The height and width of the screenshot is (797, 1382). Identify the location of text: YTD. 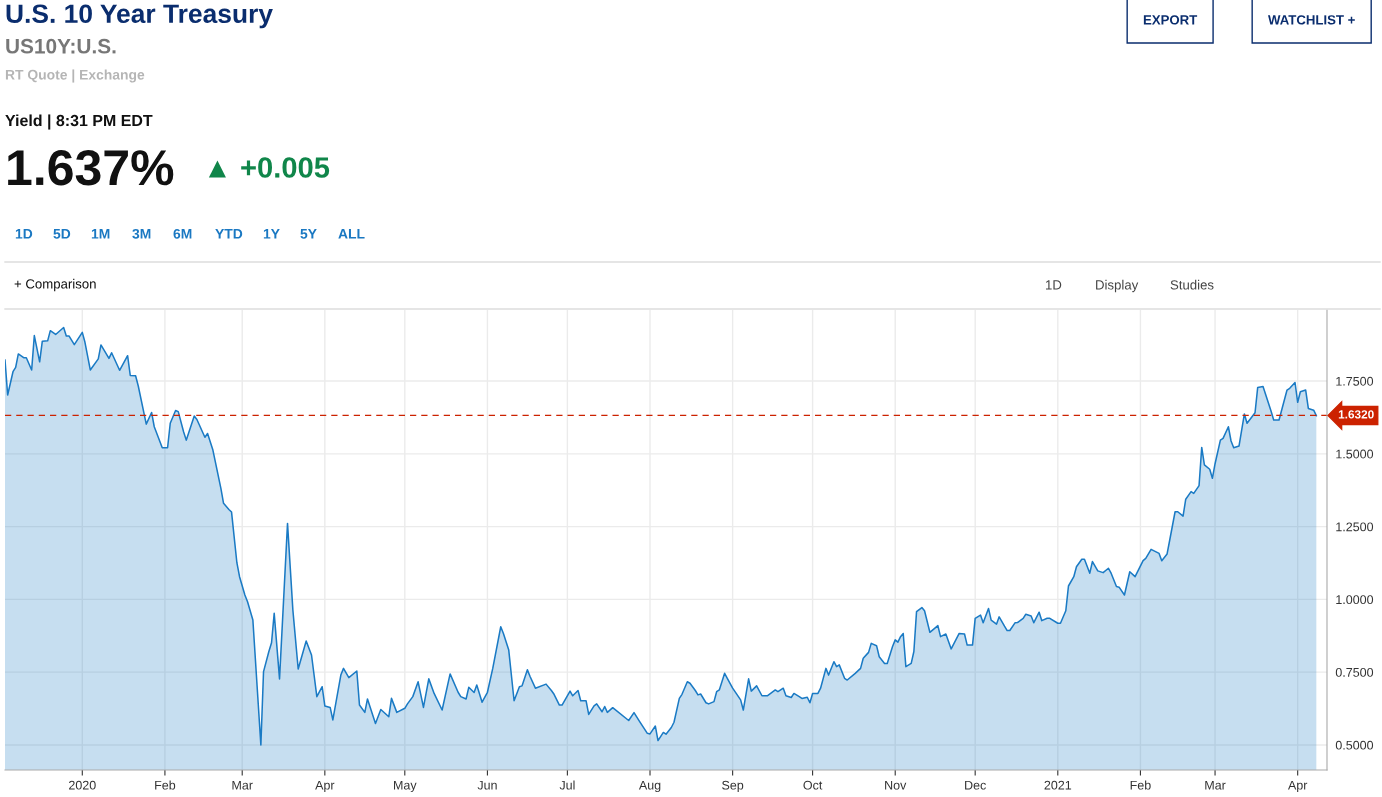
(229, 234).